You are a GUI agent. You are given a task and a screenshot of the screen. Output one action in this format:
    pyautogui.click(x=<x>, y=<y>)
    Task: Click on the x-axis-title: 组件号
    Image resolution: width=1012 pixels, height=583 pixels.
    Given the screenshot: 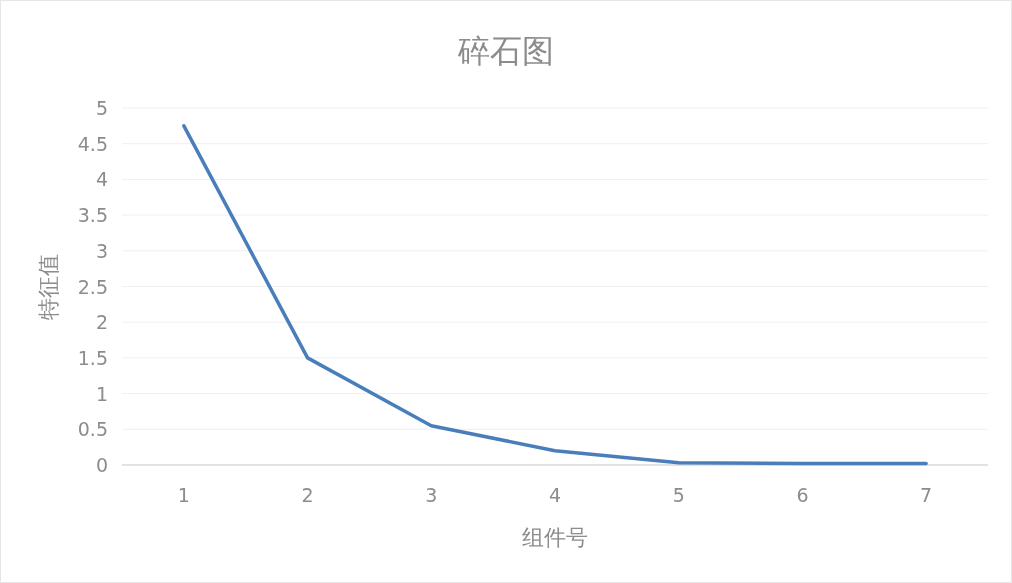 What is the action you would take?
    pyautogui.click(x=555, y=537)
    